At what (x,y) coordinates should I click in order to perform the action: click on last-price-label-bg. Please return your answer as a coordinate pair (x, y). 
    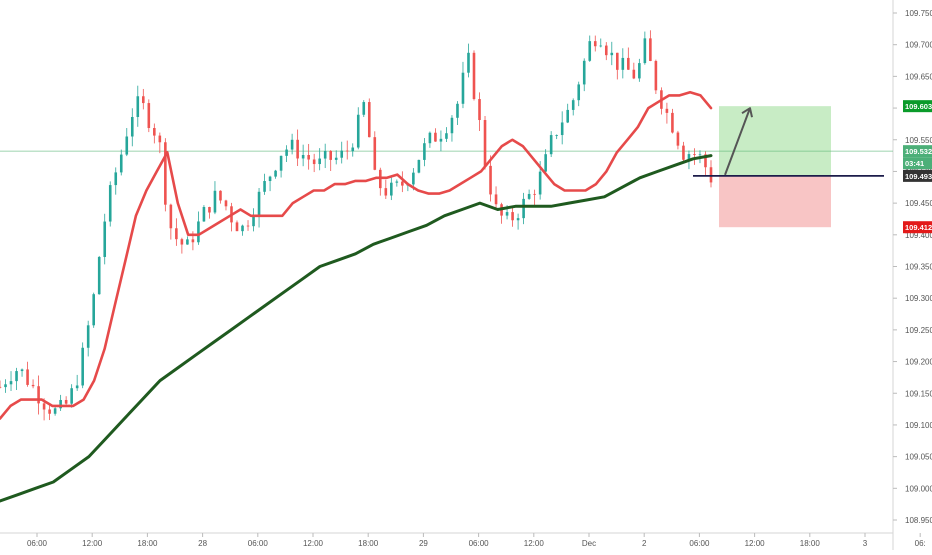
    Looking at the image, I should click on (917, 151).